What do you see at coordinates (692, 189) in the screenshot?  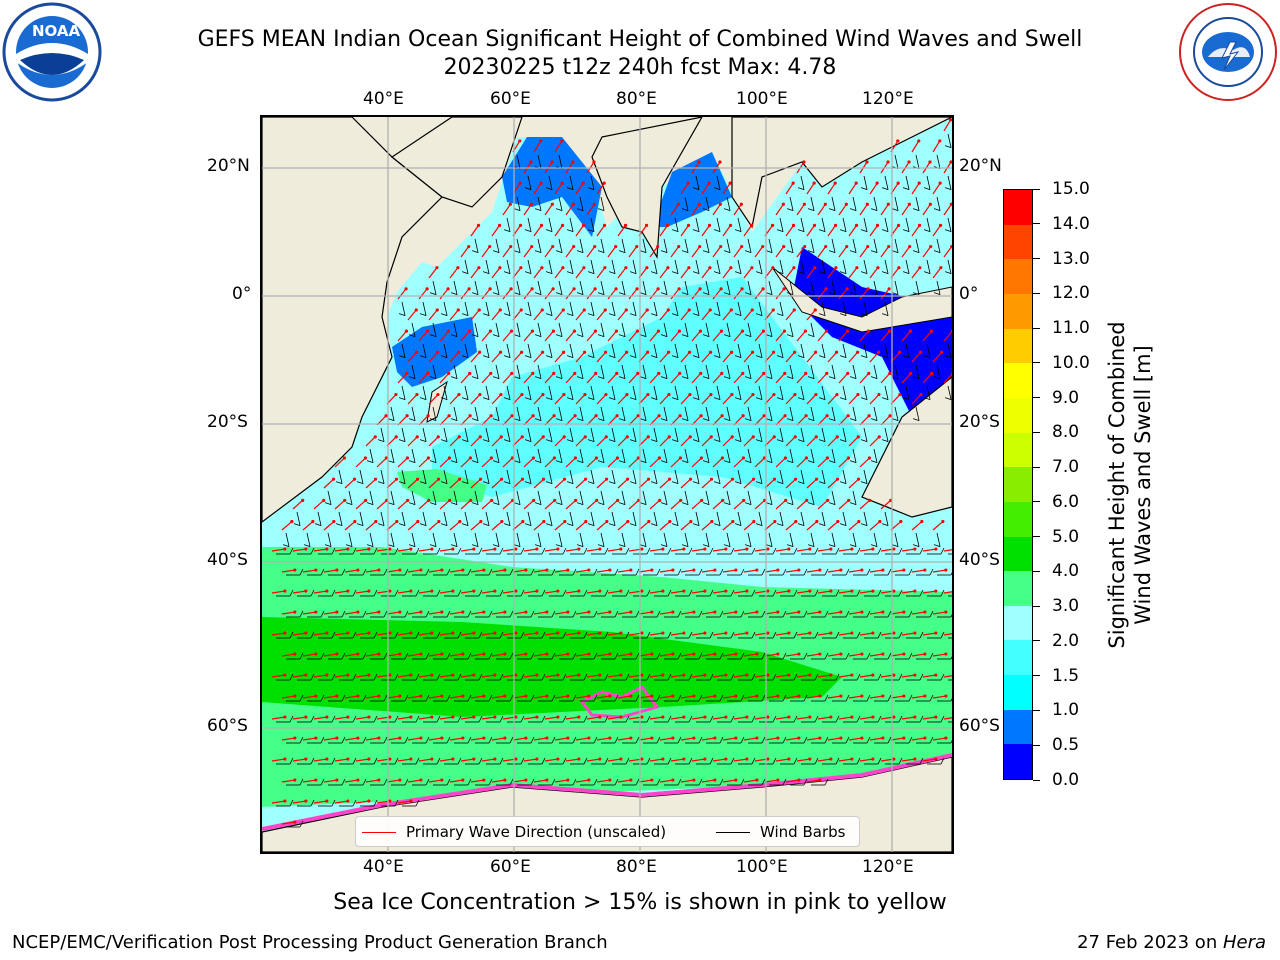 I see `bay-bengal-low` at bounding box center [692, 189].